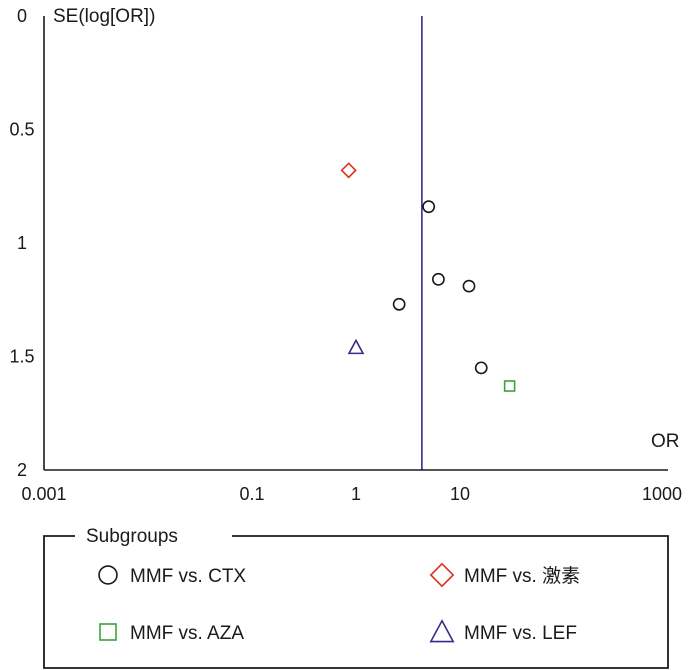 This screenshot has height=670, width=700. What do you see at coordinates (509, 386) in the screenshot?
I see `data-point-square` at bounding box center [509, 386].